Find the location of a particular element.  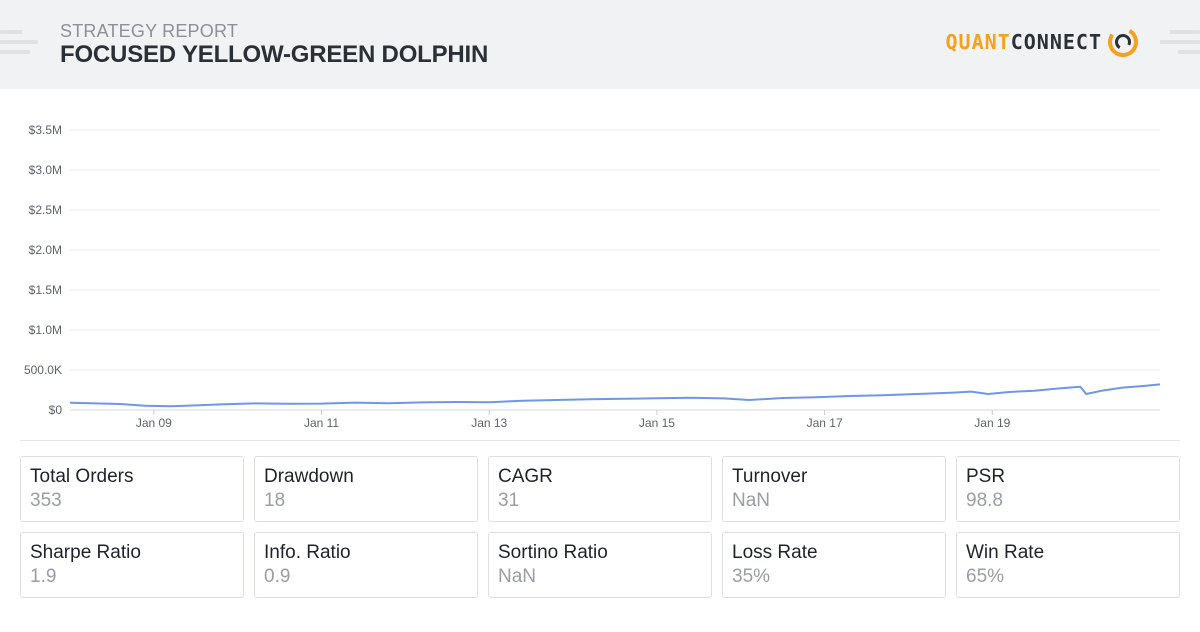

stat-label: Turnover is located at coordinates (770, 476).